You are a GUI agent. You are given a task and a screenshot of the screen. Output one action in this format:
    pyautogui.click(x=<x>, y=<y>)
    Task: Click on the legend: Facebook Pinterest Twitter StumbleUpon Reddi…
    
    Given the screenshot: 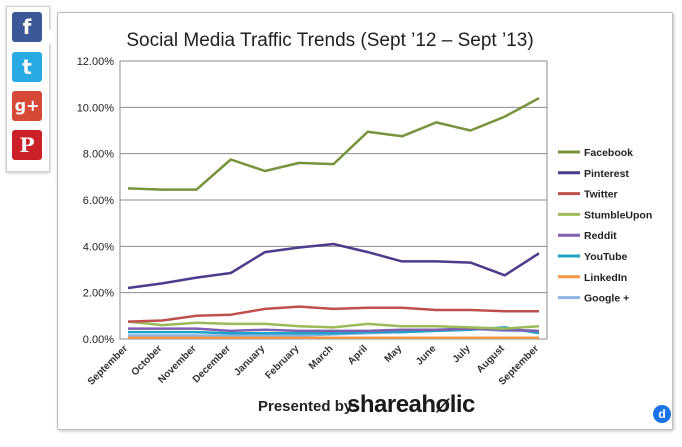 What is the action you would take?
    pyautogui.click(x=605, y=226)
    